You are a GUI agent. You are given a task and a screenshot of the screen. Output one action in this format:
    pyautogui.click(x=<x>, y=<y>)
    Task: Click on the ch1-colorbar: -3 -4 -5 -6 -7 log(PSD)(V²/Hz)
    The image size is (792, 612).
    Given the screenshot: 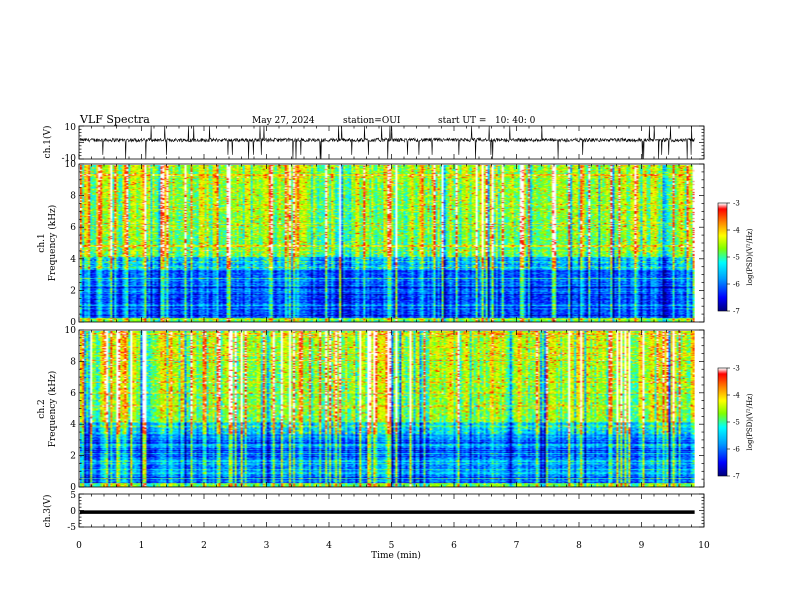 What is the action you would take?
    pyautogui.click(x=735, y=258)
    